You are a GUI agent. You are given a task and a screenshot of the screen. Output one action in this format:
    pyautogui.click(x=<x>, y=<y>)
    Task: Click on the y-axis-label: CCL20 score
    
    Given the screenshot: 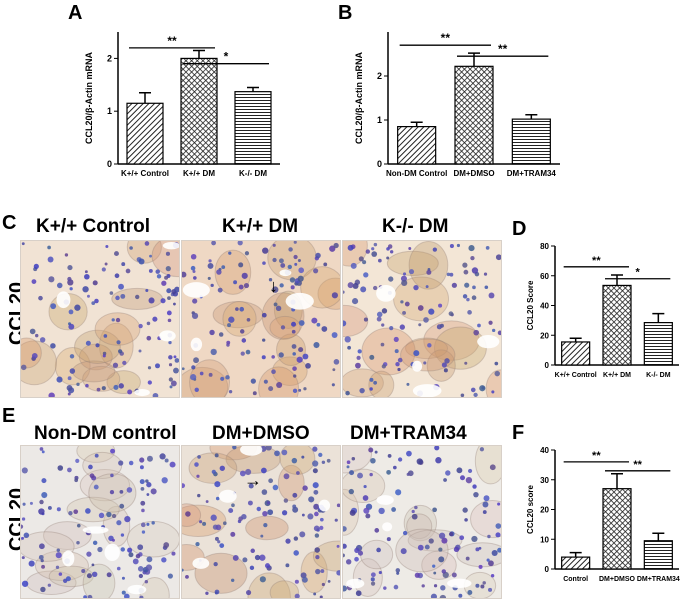 What is the action you would take?
    pyautogui.click(x=530, y=509)
    